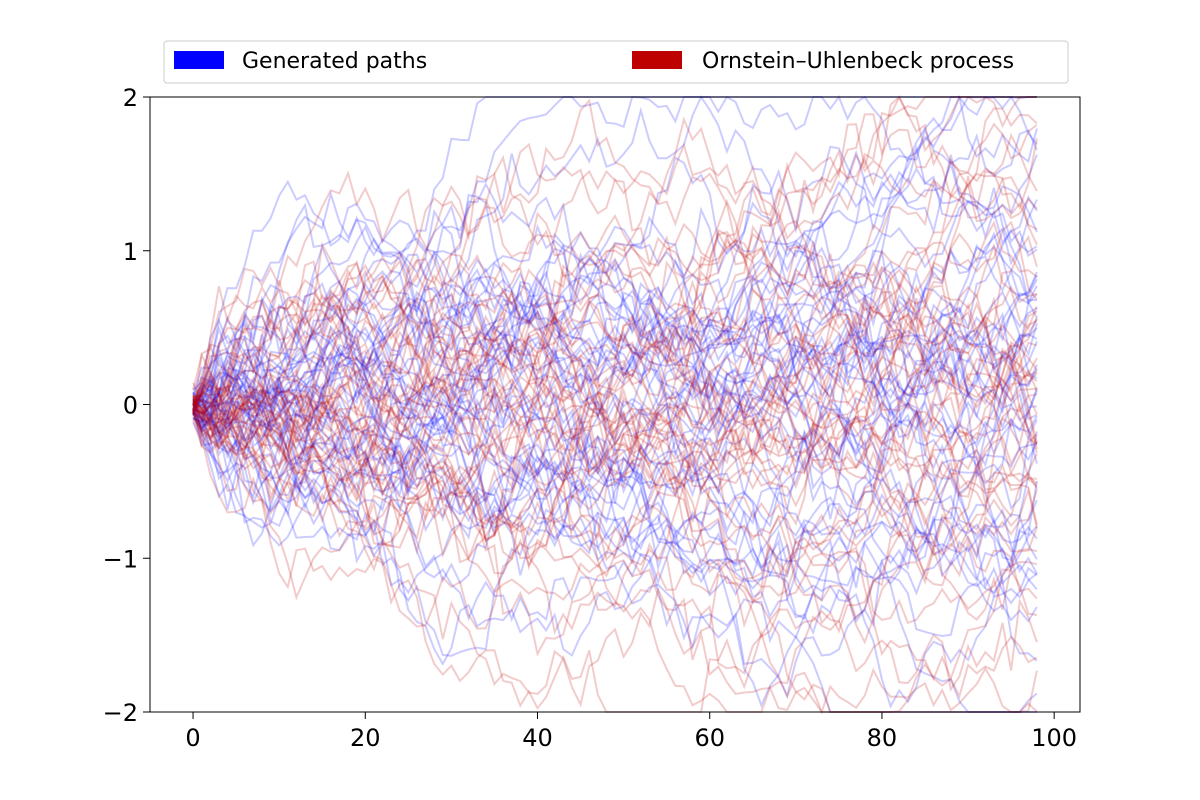 The image size is (1200, 800). Describe the element at coordinates (334, 61) in the screenshot. I see `legend-label-generated-paths: Generated paths` at that location.